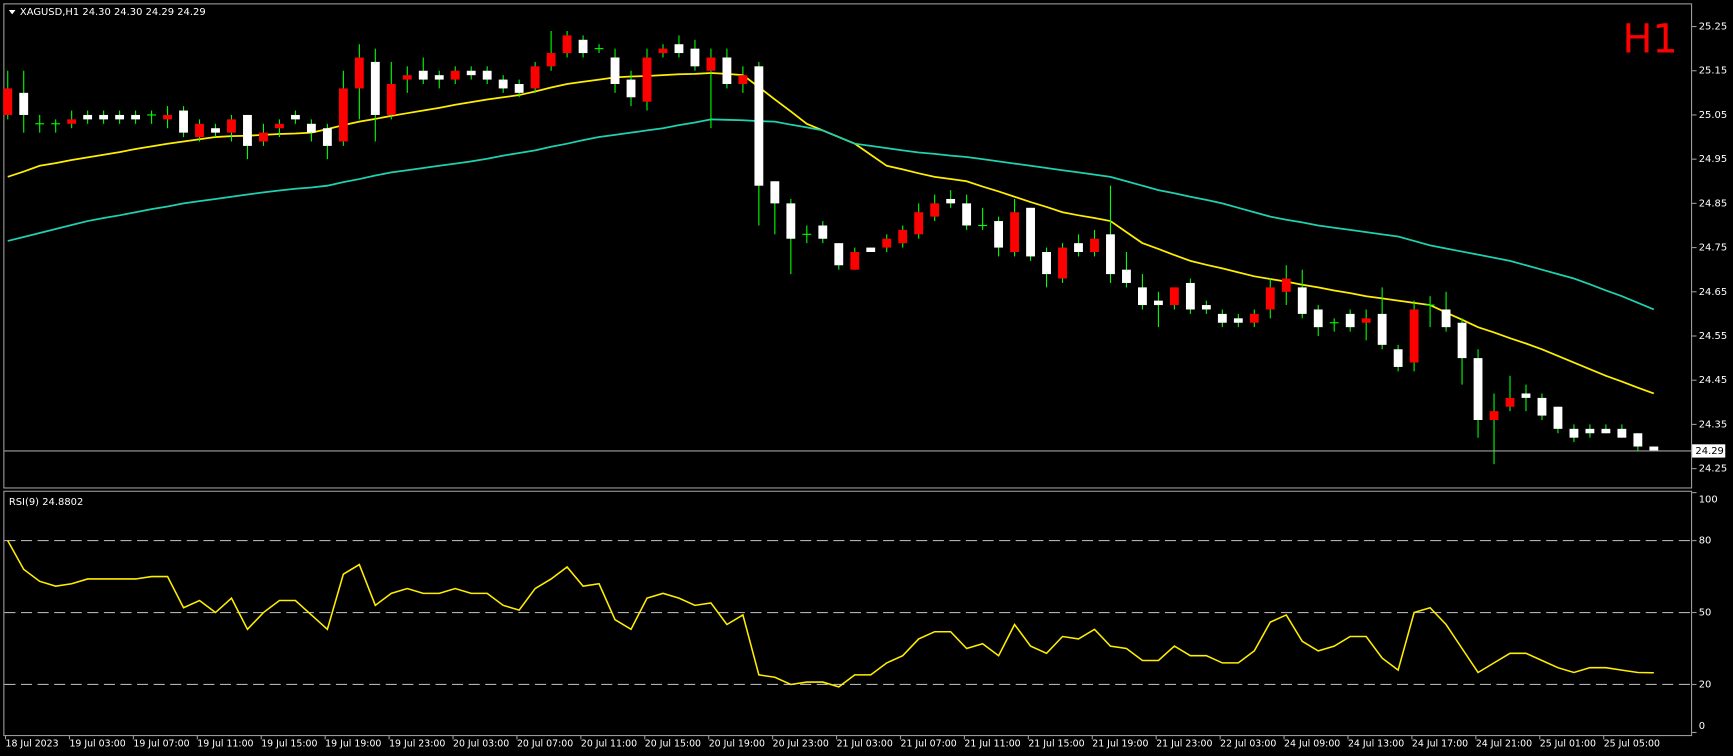 The height and width of the screenshot is (756, 1733). I want to click on y-tick-label: 24.85, so click(1713, 203).